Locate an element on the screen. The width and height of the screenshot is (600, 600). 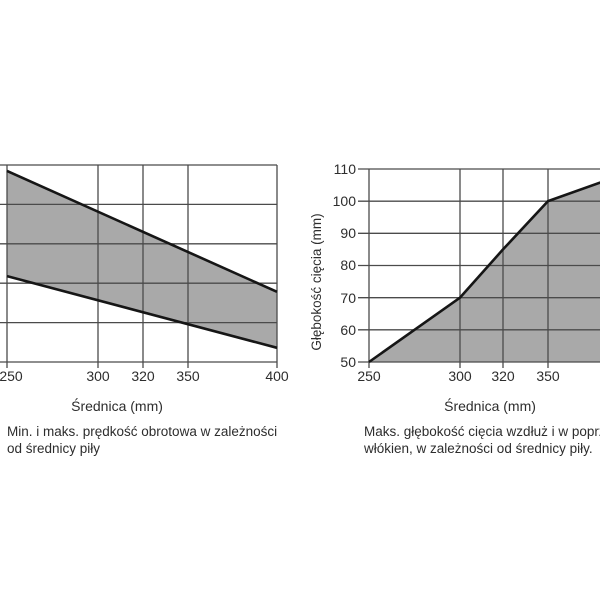
right-y-tick-label: 50 is located at coordinates (348, 362).